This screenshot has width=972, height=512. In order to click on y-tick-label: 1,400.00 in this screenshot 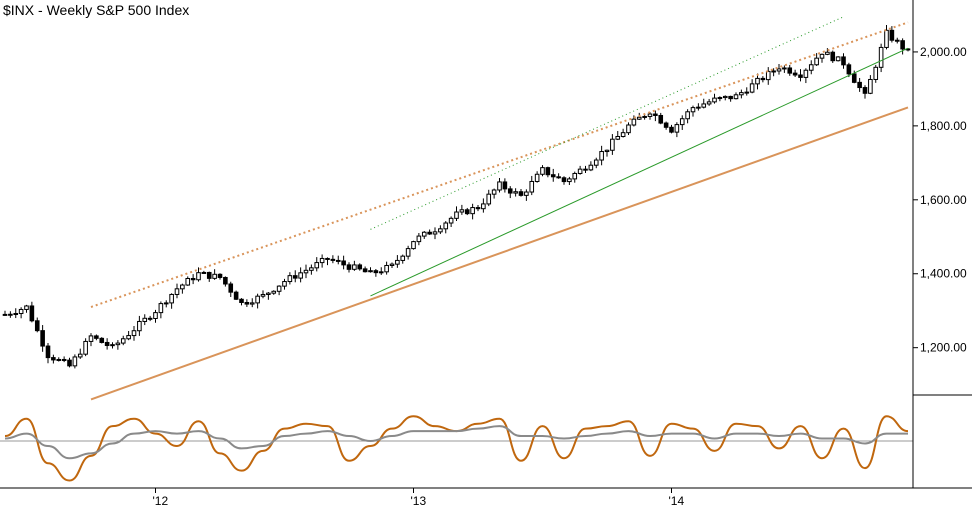, I will do `click(943, 274)`.